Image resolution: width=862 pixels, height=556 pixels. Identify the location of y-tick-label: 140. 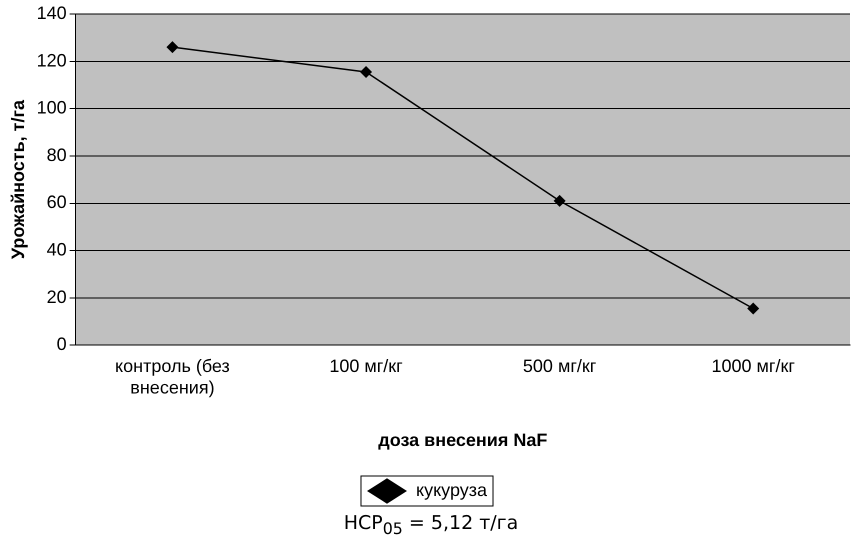
(51, 12).